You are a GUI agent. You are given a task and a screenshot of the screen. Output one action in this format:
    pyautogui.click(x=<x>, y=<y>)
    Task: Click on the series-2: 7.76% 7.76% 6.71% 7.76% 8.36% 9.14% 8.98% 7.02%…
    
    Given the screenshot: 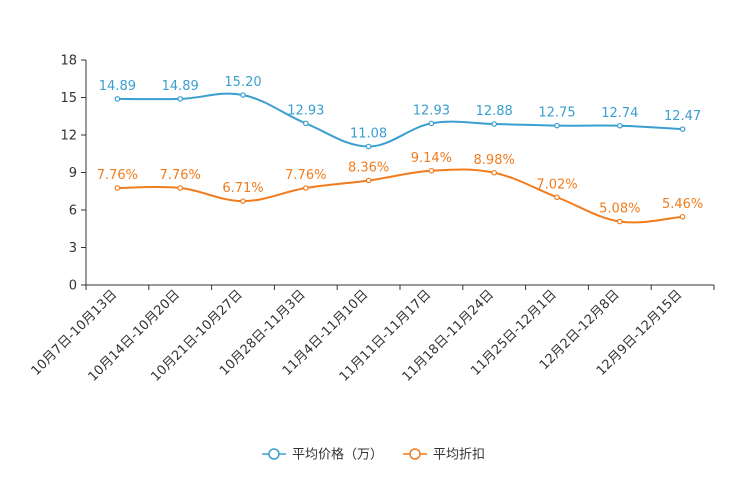 What is the action you would take?
    pyautogui.click(x=400, y=188)
    